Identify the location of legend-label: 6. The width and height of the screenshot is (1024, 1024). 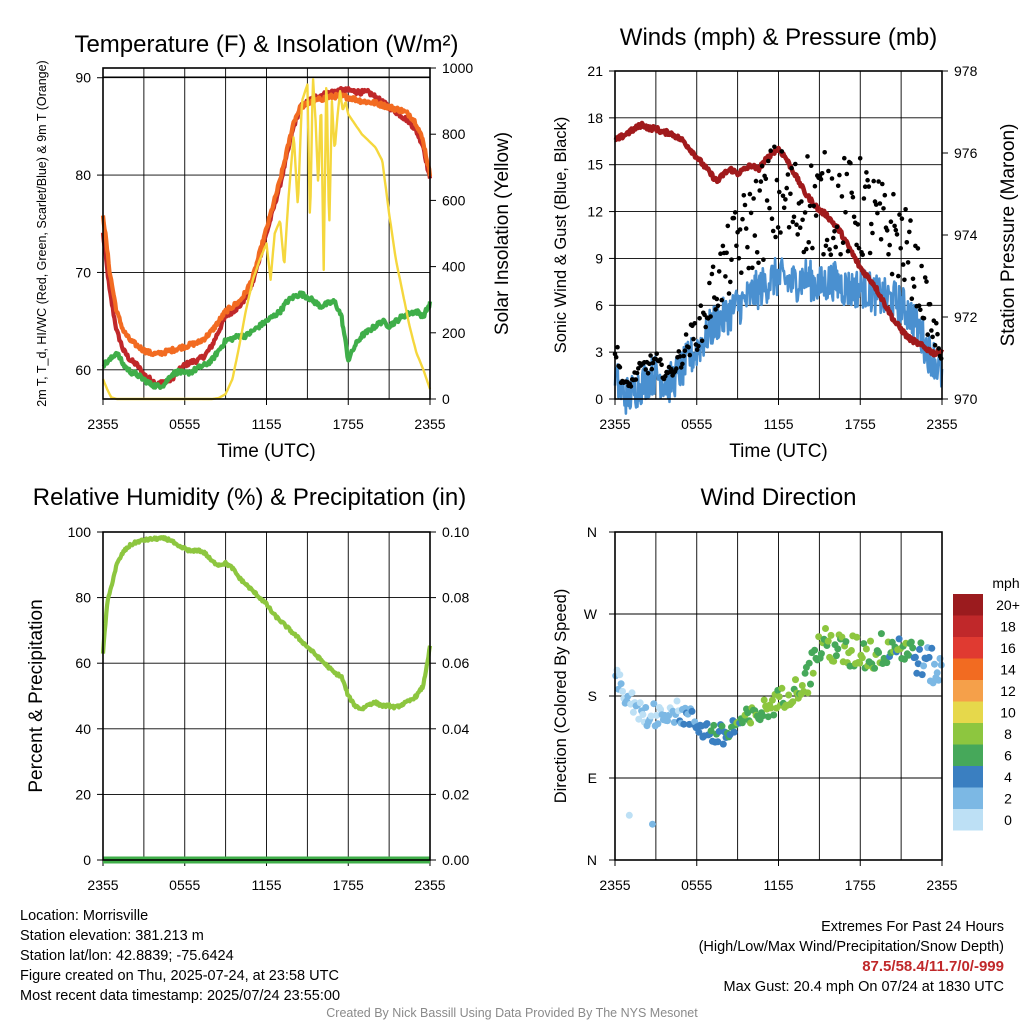
(1008, 756).